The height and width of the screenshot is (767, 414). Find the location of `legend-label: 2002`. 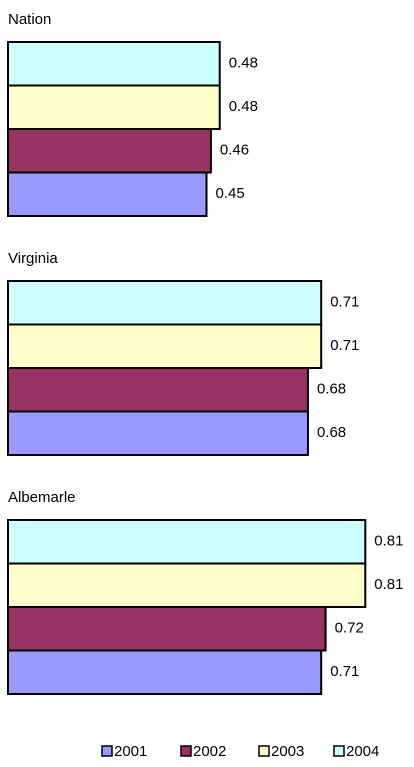

legend-label: 2002 is located at coordinates (209, 751).